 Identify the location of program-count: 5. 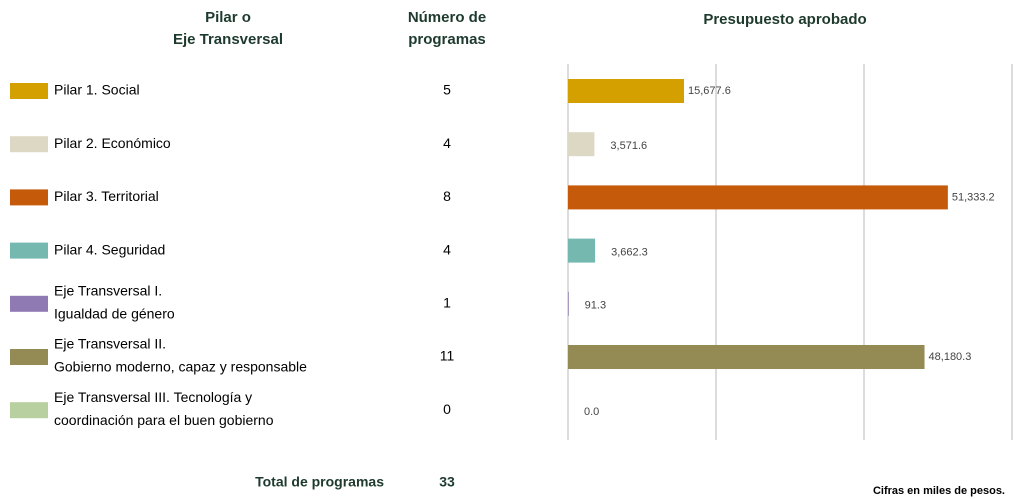
(447, 90).